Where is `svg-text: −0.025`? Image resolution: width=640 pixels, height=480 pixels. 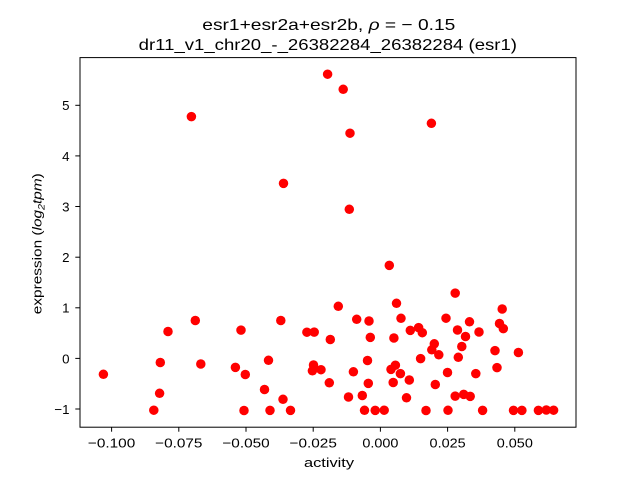 svg-text: −0.025 is located at coordinates (313, 442).